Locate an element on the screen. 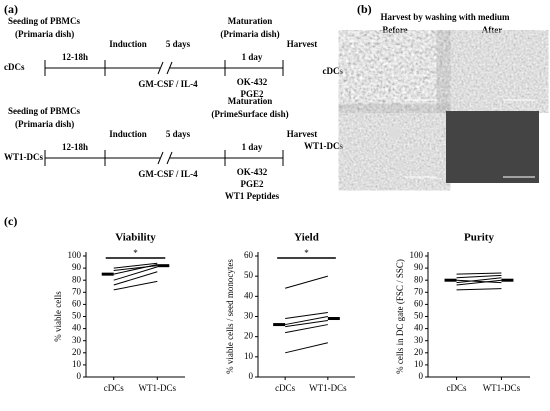  y-axis-label: % viable cells is located at coordinates (58, 316).